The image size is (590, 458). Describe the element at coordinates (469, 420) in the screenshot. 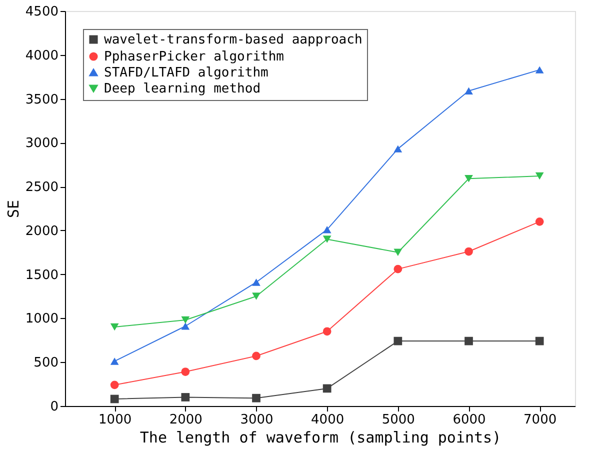

I see `x-tick-label: 6000` at that location.